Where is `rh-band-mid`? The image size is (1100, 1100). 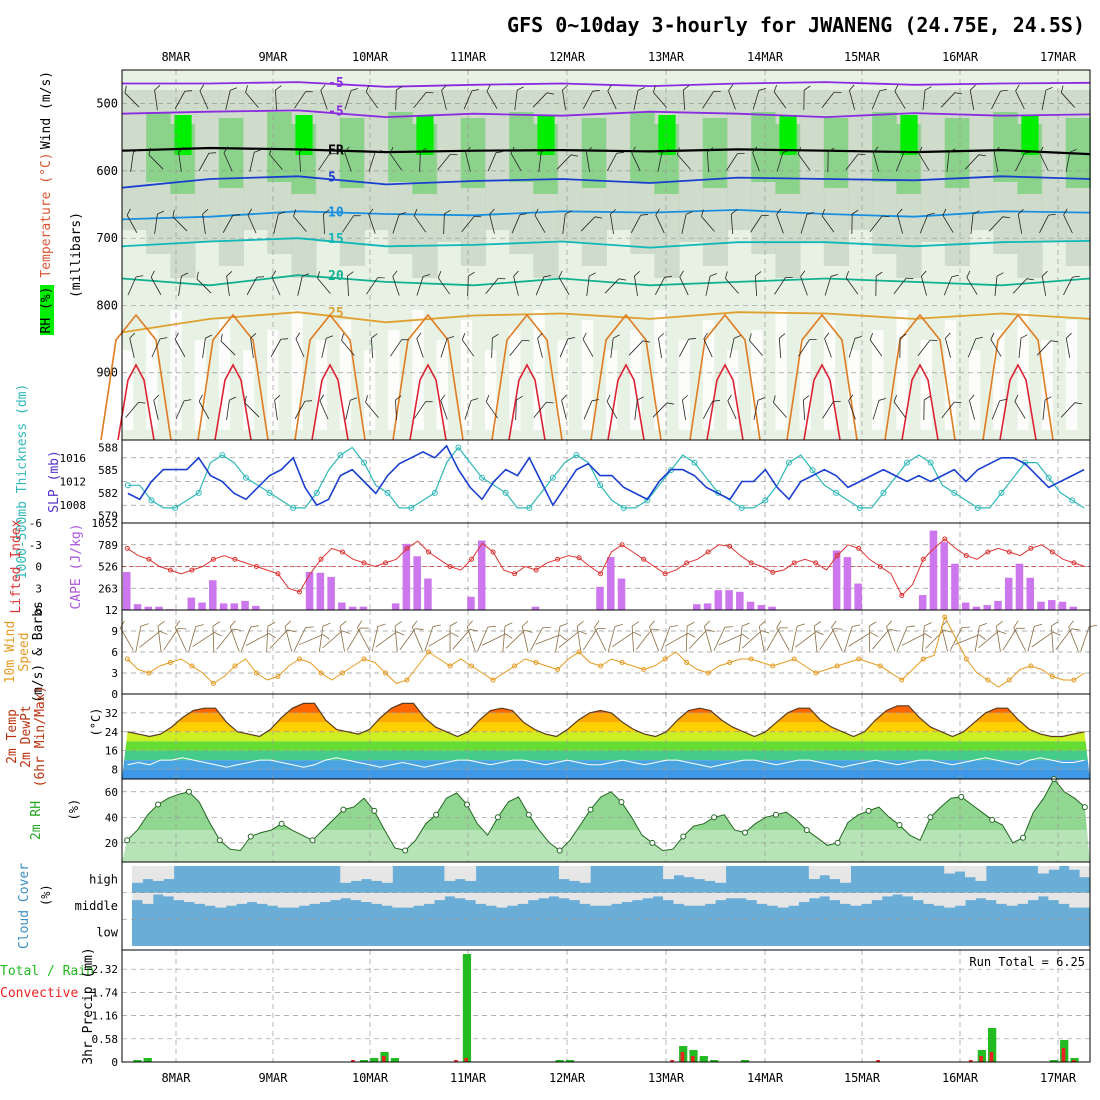 rh-band-mid is located at coordinates (619, 160).